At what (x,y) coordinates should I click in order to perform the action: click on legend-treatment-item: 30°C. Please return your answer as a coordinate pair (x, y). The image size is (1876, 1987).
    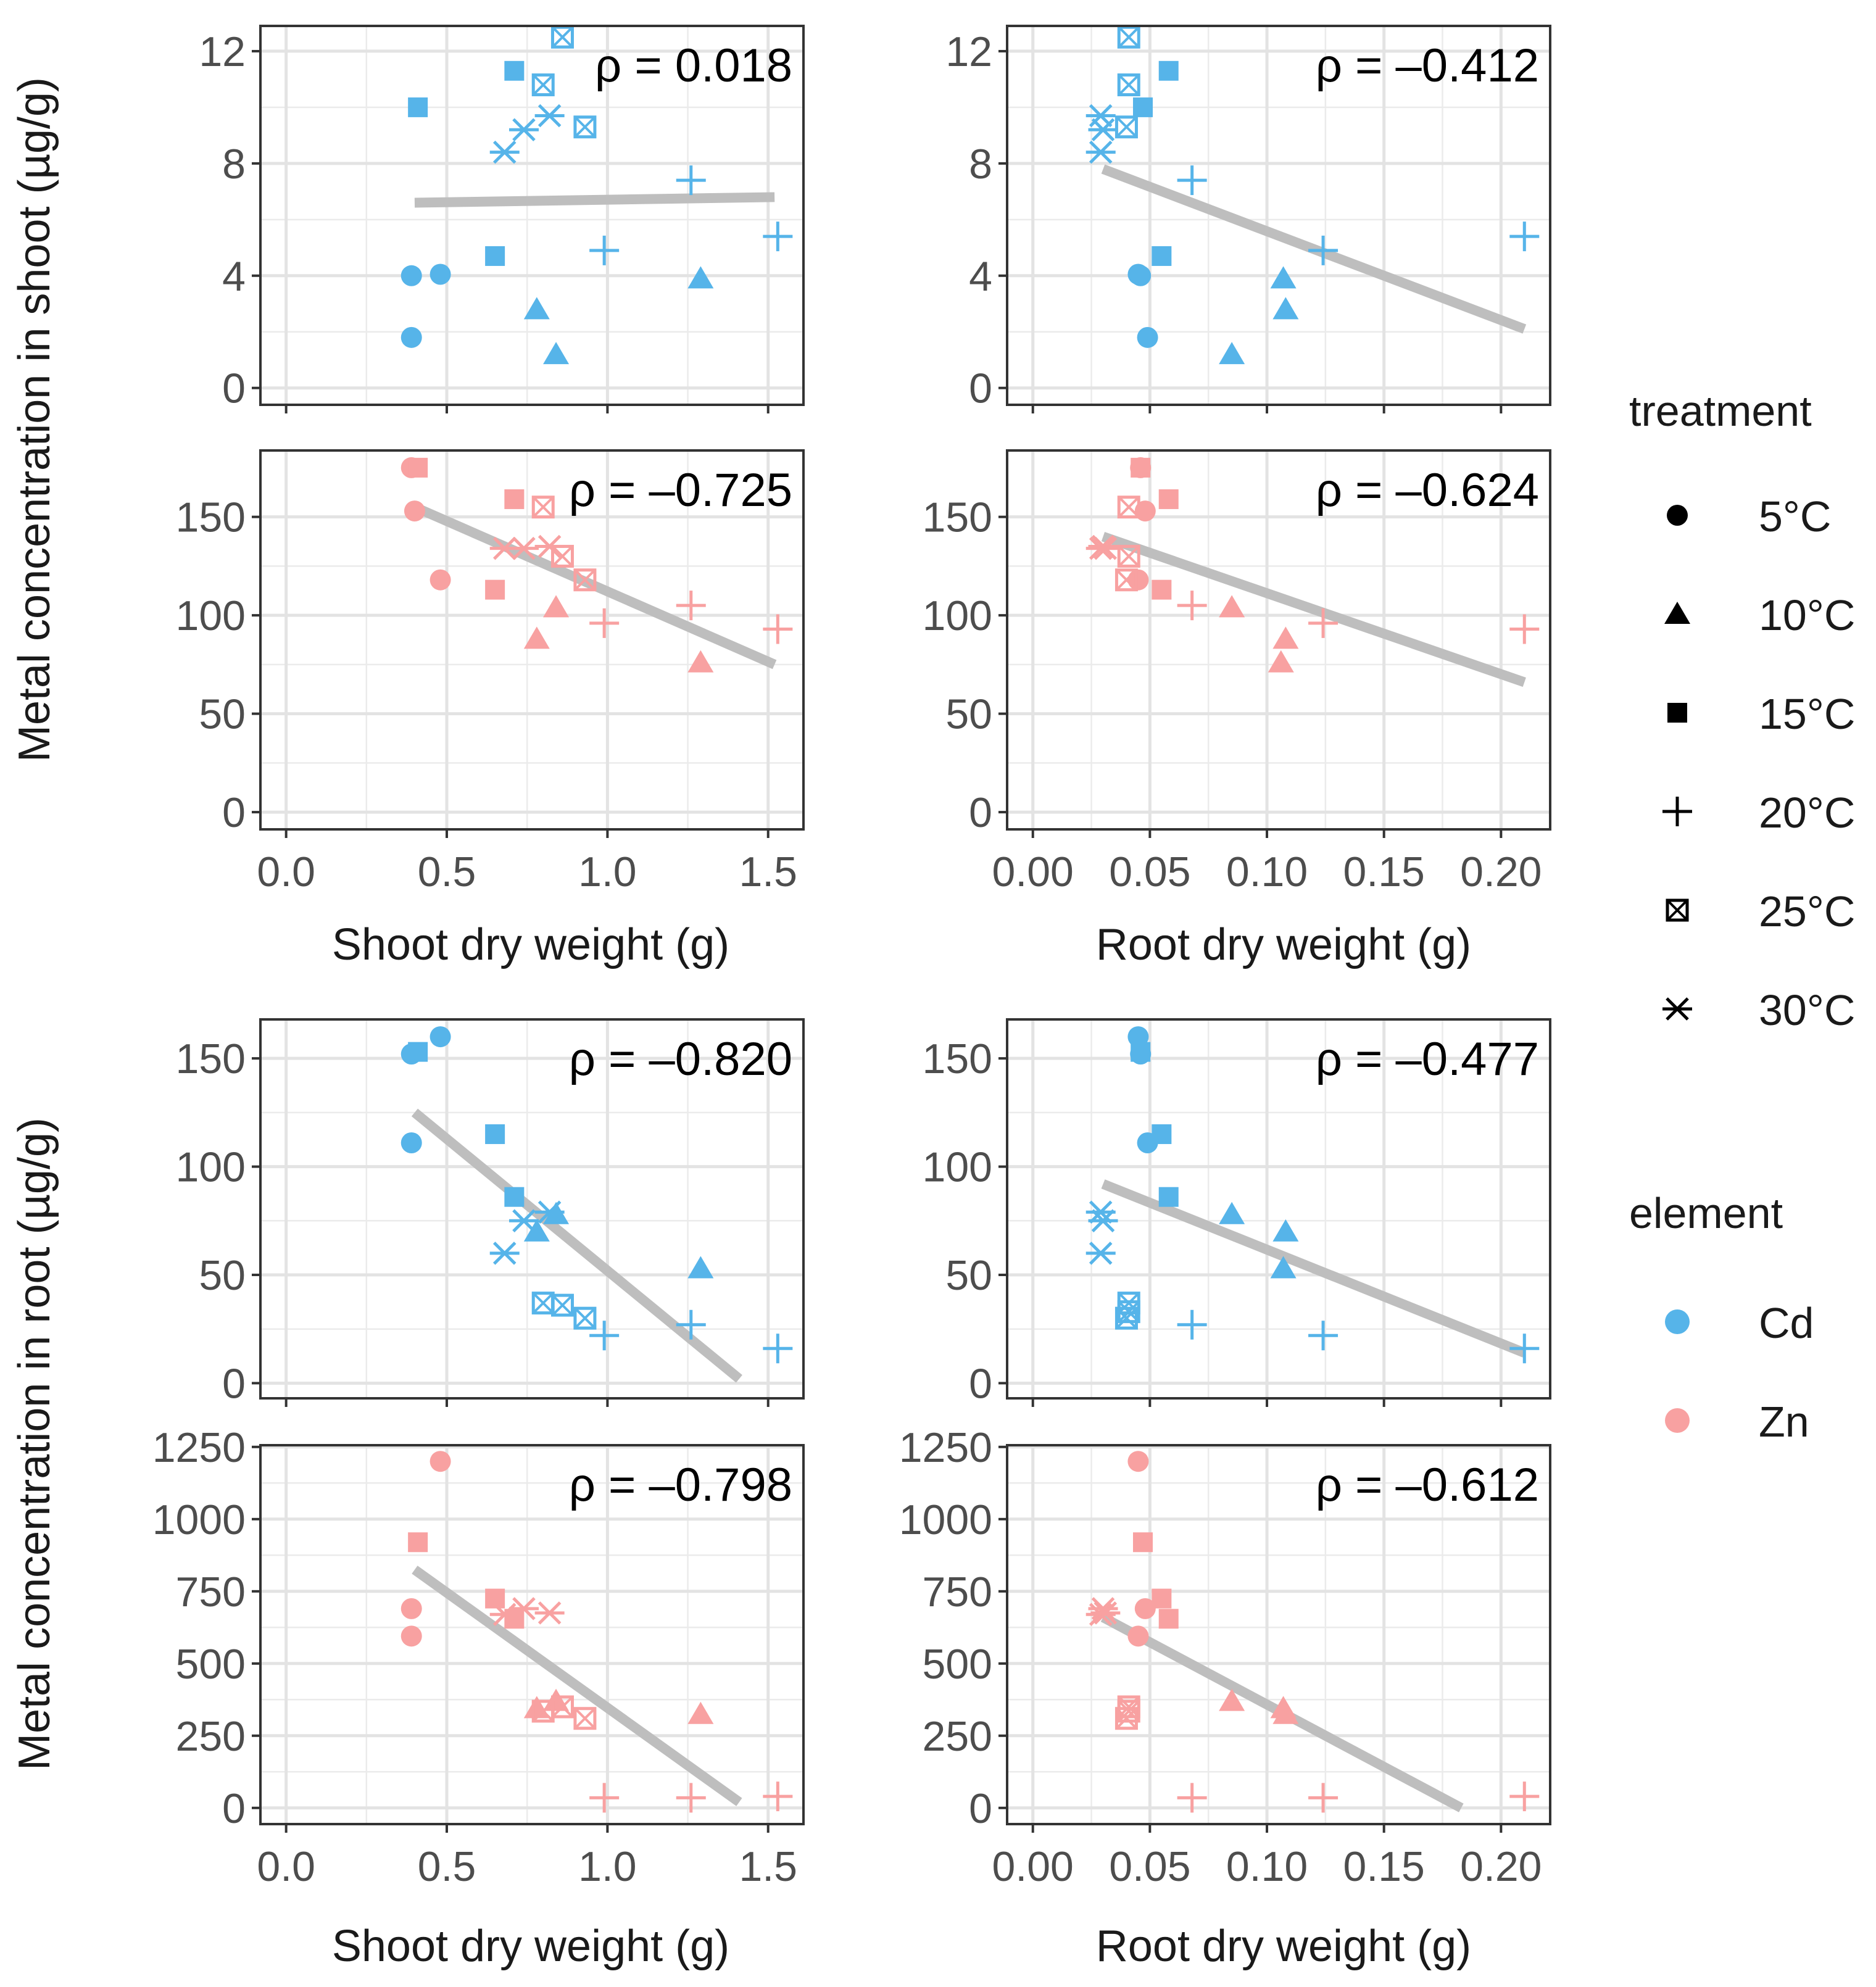
    Looking at the image, I should click on (1758, 1010).